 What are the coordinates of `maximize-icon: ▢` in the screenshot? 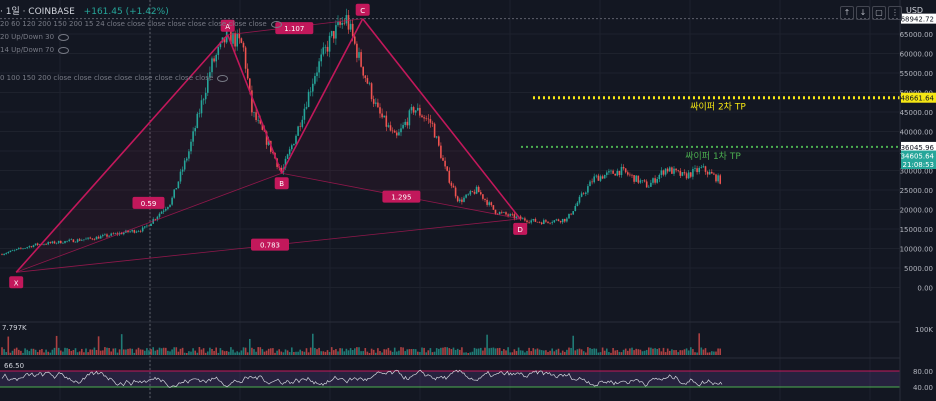 It's located at (879, 13).